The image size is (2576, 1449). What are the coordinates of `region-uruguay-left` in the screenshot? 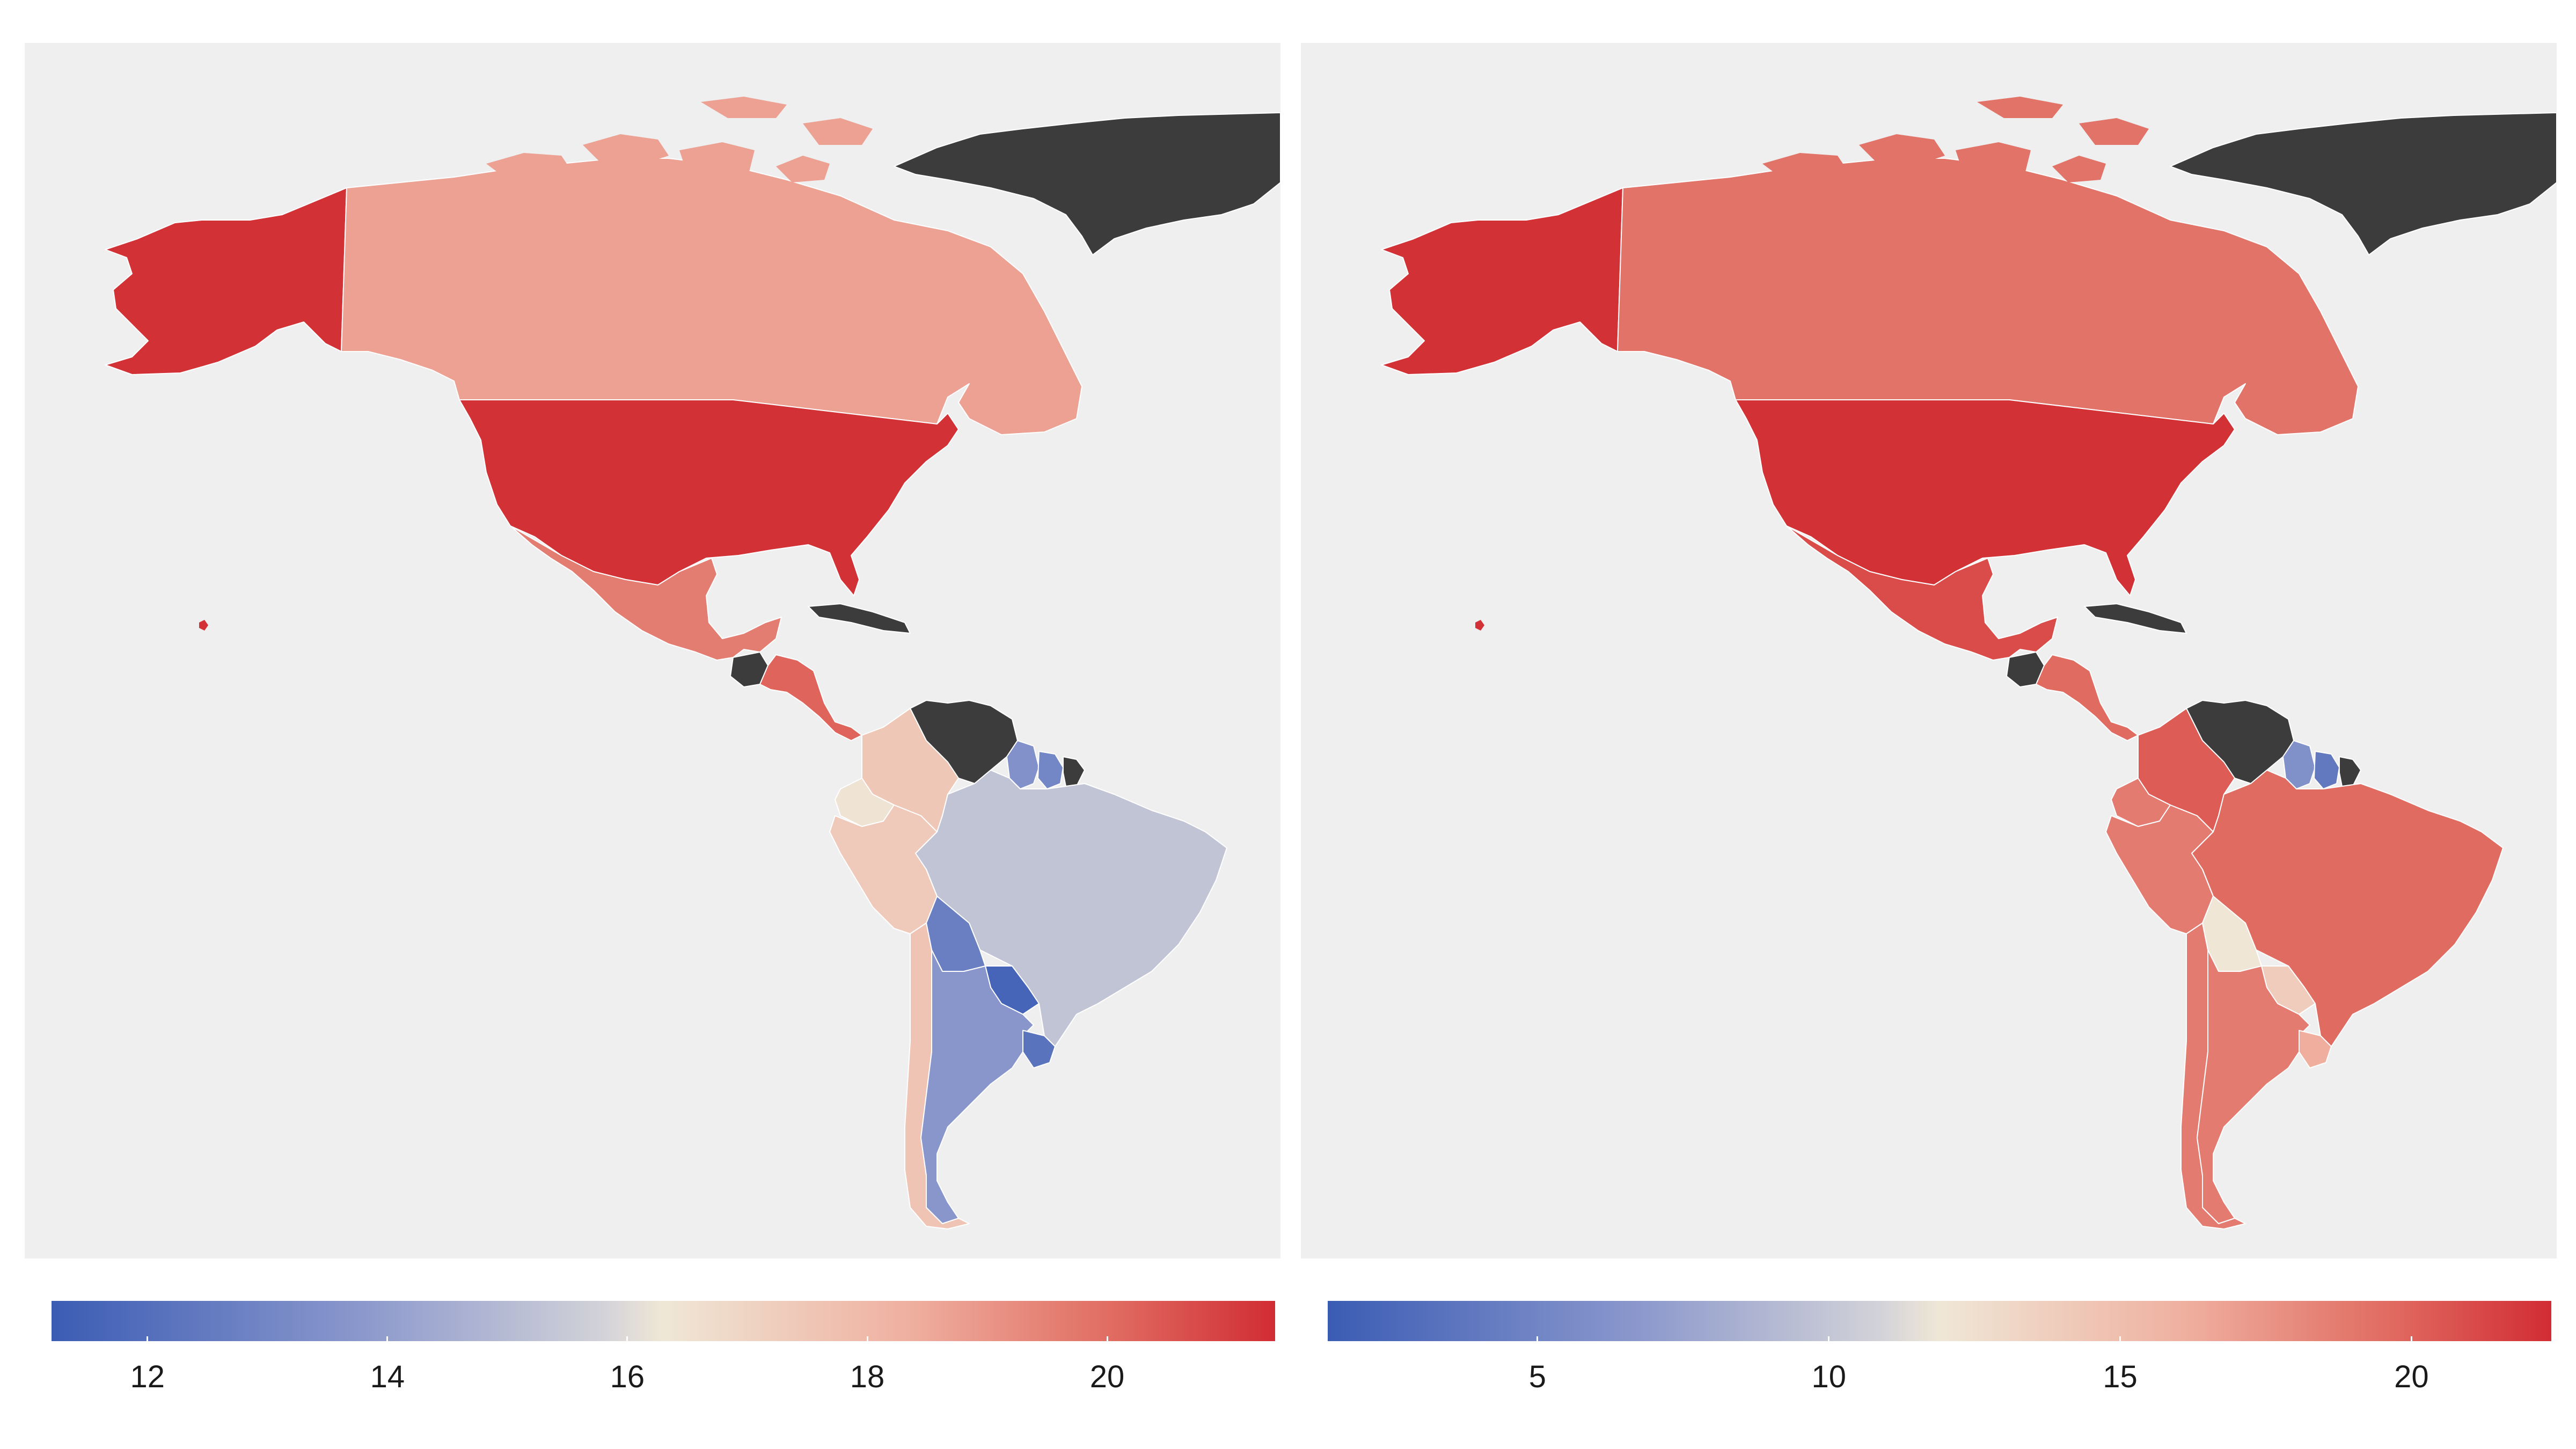 It's located at (1039, 1049).